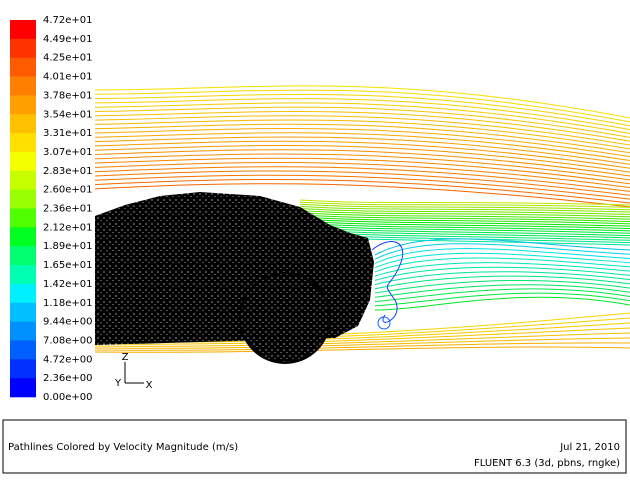  Describe the element at coordinates (68, 340) in the screenshot. I see `legend-label: 7.08e+00` at that location.